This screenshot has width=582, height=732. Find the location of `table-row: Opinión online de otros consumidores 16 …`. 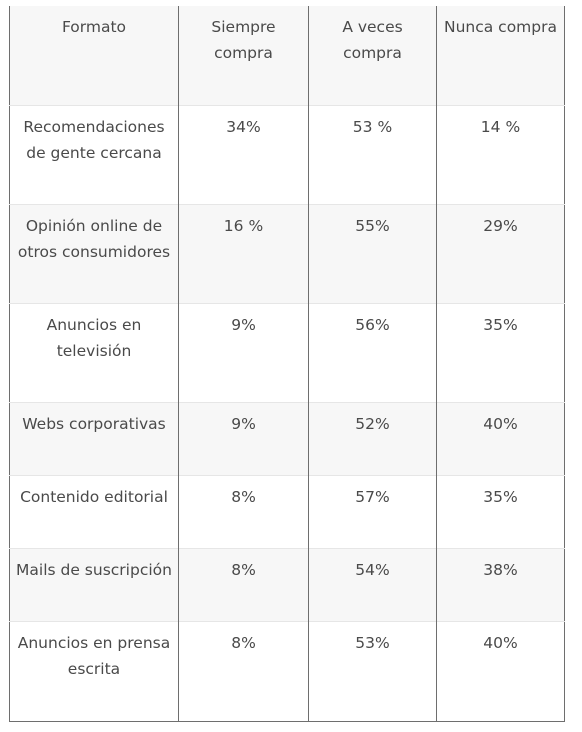

table-row: Opinión online de otros consumidores 16 … is located at coordinates (287, 253).